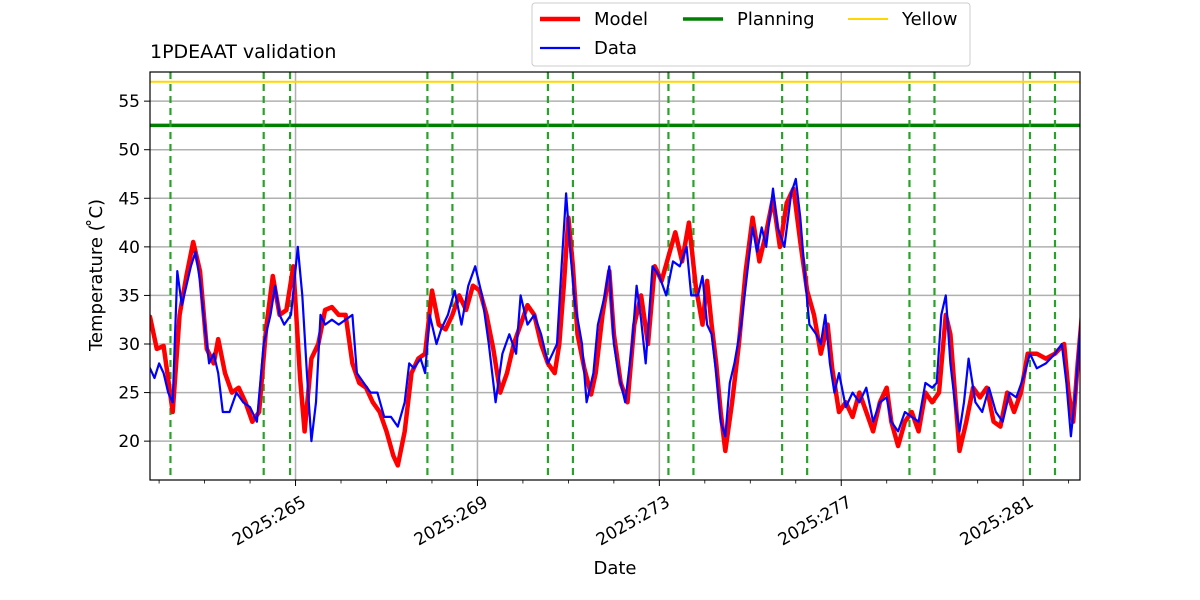  What do you see at coordinates (997, 521) in the screenshot?
I see `x-tick-label: 2025:281` at bounding box center [997, 521].